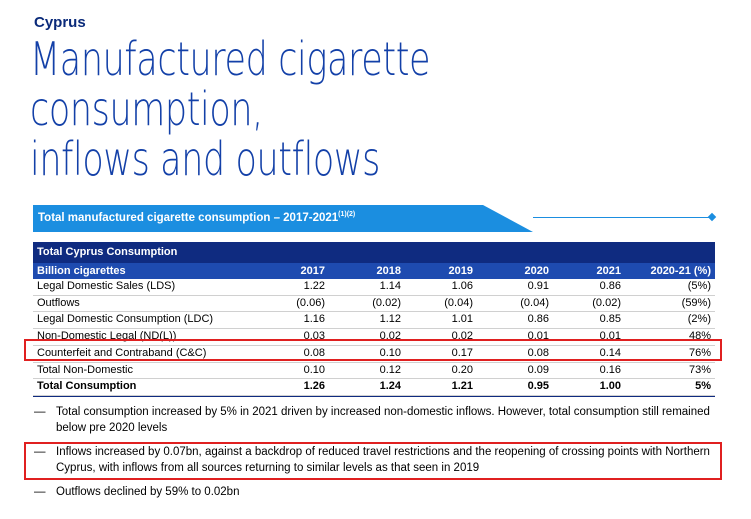  Describe the element at coordinates (610, 319) in the screenshot. I see `table-cell: 0.85` at that location.